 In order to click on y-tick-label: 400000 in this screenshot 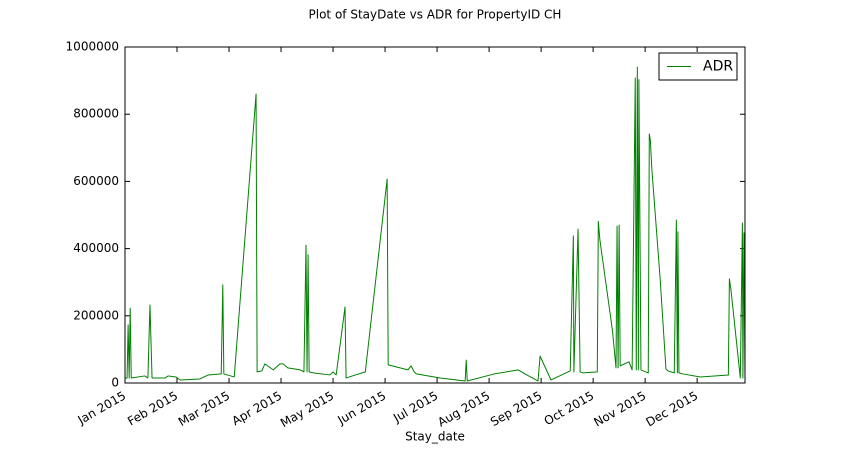, I will do `click(96, 248)`.